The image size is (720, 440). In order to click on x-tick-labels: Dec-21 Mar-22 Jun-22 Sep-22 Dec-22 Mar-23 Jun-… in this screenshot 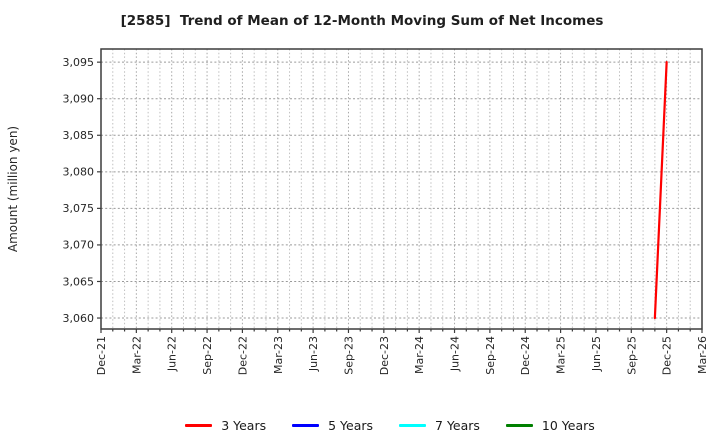, I will do `click(402, 355)`.